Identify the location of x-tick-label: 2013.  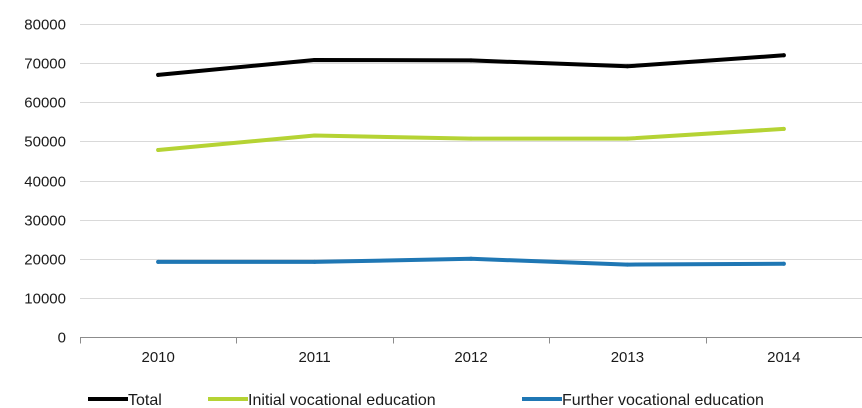
(627, 357).